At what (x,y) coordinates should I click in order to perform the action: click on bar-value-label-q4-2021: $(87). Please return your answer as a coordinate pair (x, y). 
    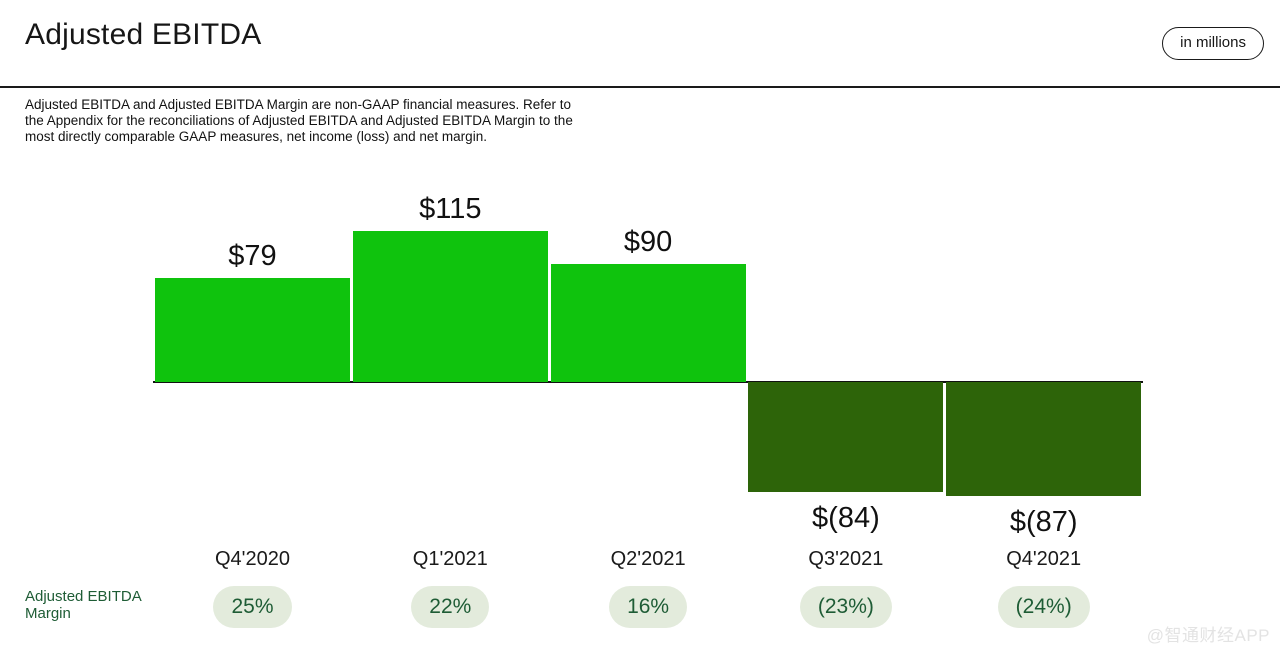
    Looking at the image, I should click on (1043, 522).